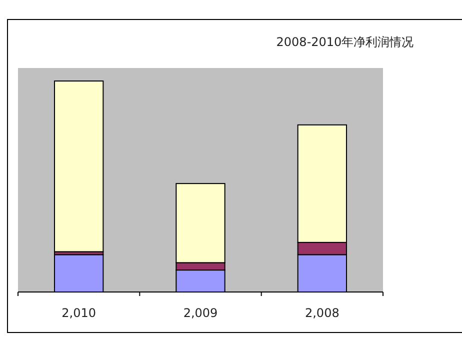 The height and width of the screenshot is (343, 462). Describe the element at coordinates (345, 42) in the screenshot. I see `chart-title: 2008-2010年净利润情况` at that location.